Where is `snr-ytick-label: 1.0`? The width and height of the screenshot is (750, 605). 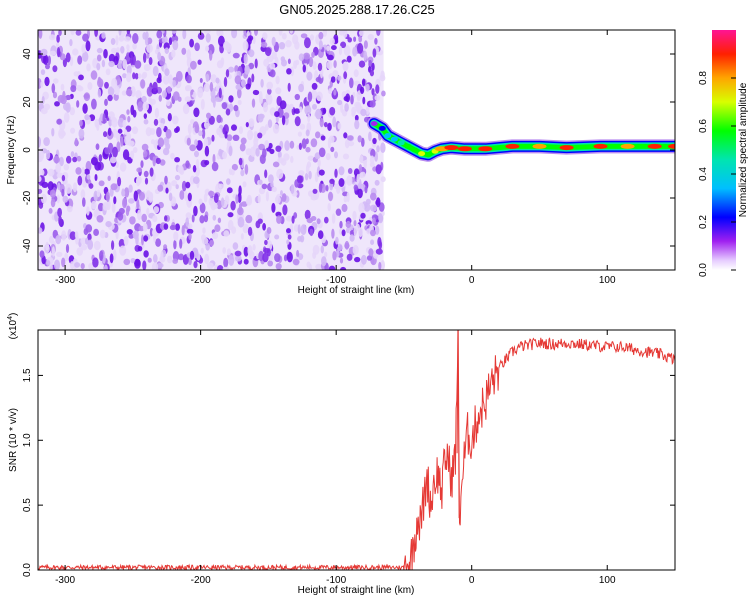 snr-ytick-label: 1.0 is located at coordinates (27, 440).